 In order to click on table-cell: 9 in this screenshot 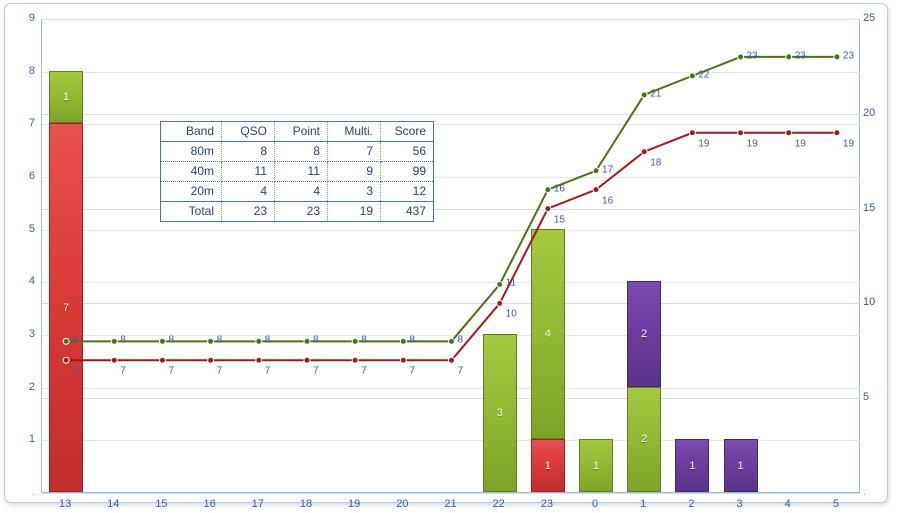, I will do `click(354, 171)`.